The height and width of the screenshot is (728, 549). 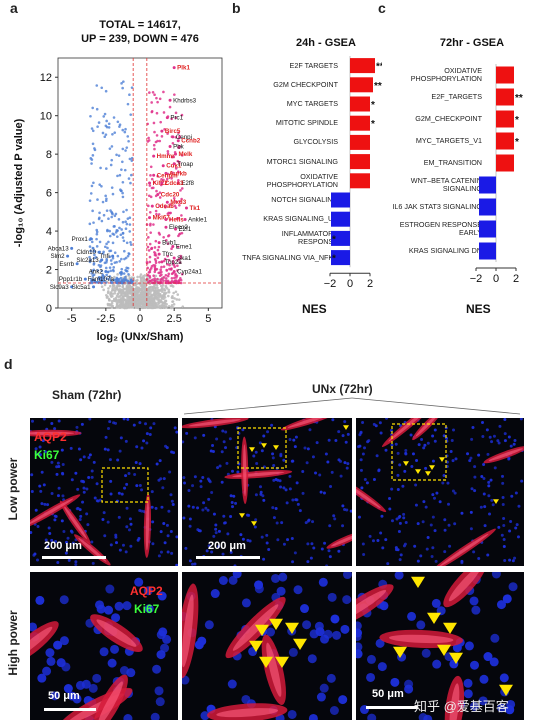 I want to click on gsea-bar, so click(x=360, y=123).